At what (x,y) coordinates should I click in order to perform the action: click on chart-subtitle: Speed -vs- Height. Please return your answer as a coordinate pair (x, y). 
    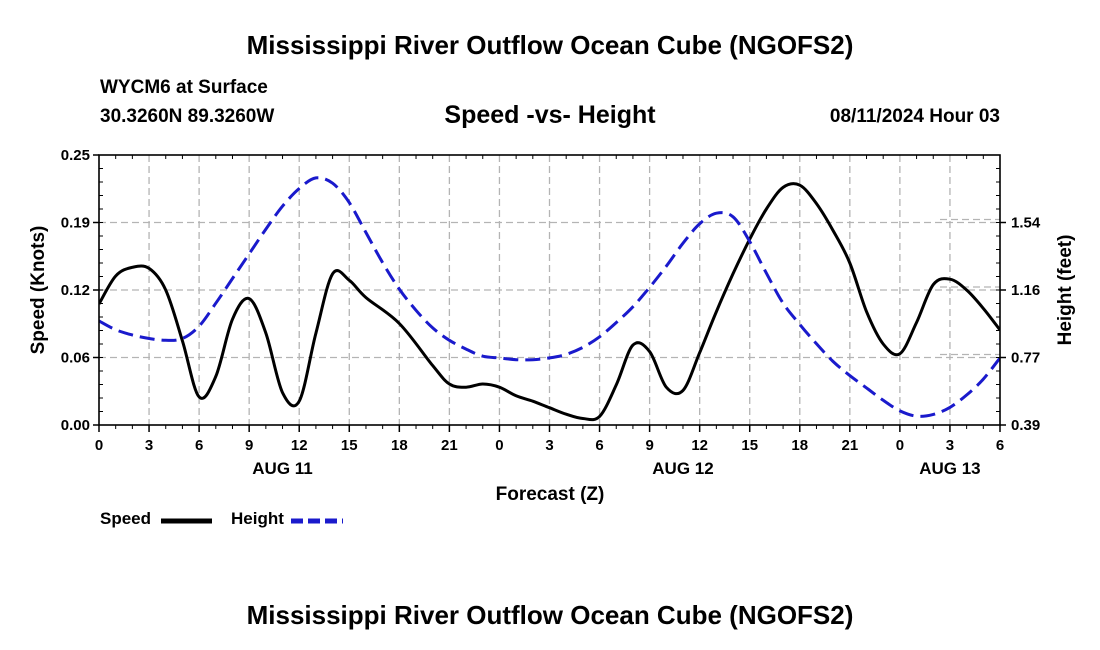
    Looking at the image, I should click on (550, 115).